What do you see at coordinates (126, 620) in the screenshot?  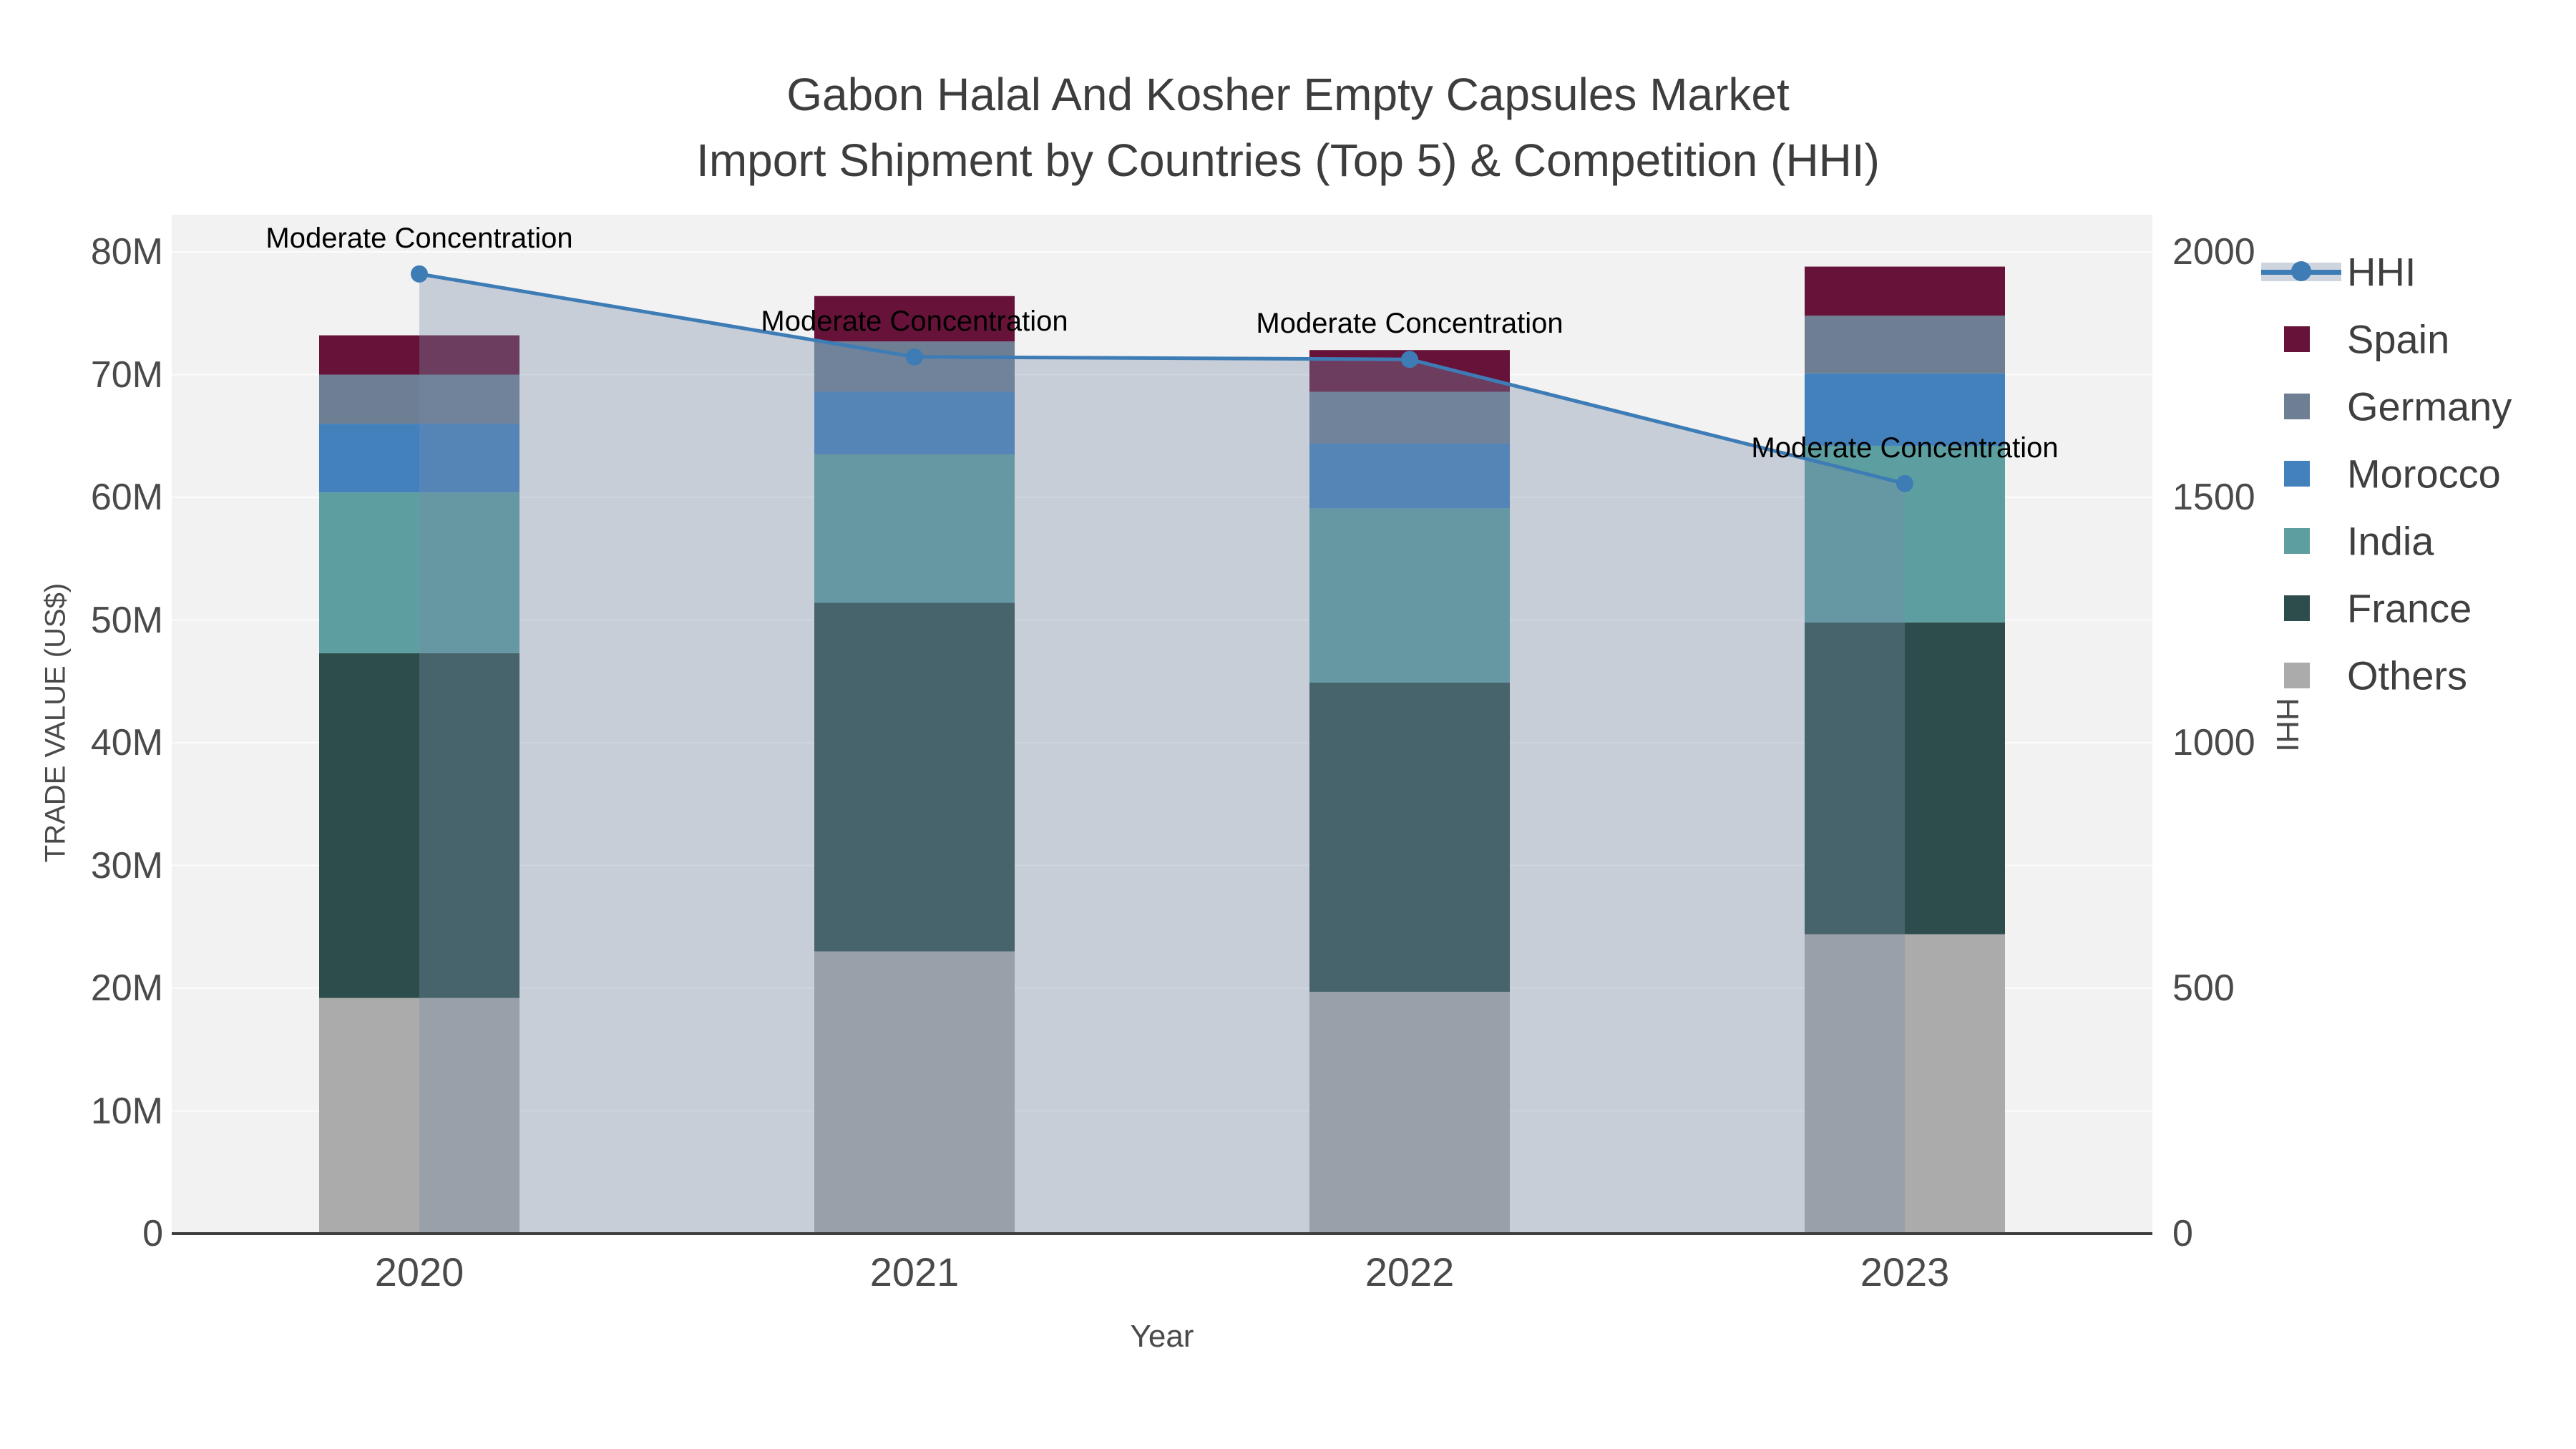 I see `y-left-tick-50M: 50M` at bounding box center [126, 620].